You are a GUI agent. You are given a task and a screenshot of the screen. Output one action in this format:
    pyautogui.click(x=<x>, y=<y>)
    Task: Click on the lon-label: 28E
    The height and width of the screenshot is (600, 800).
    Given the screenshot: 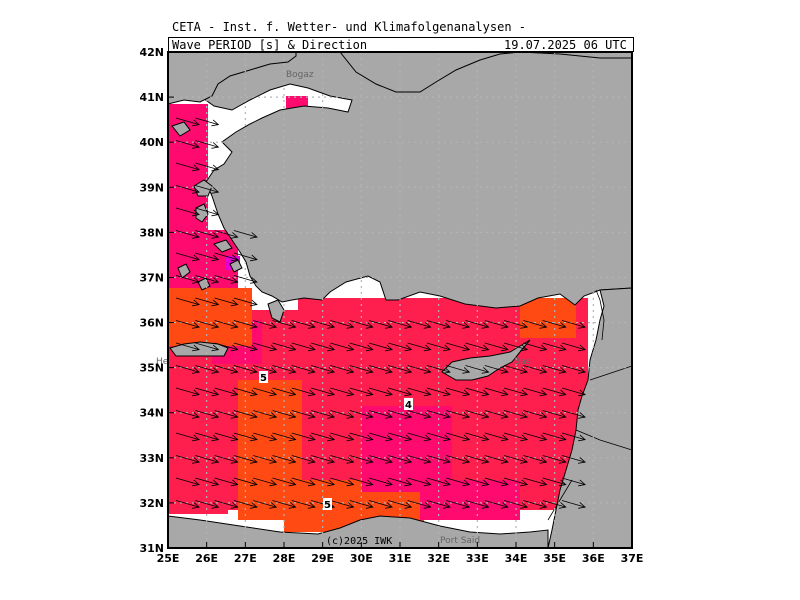 What is the action you would take?
    pyautogui.click(x=284, y=558)
    